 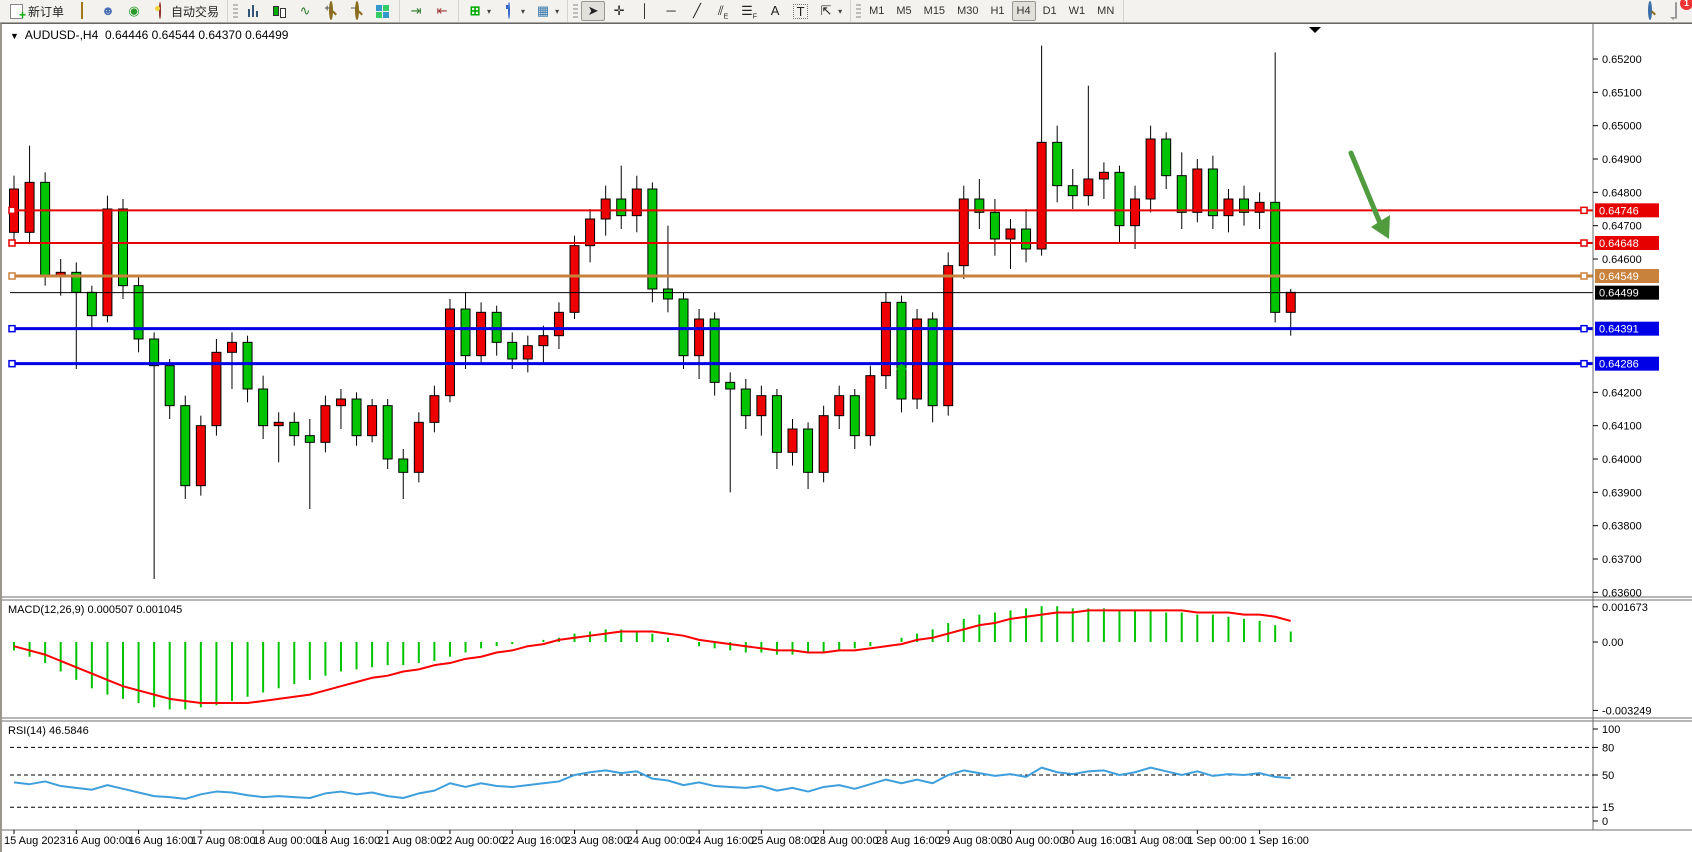 What do you see at coordinates (749, 11) in the screenshot?
I see `fibonacci-tool-button: ☰F` at bounding box center [749, 11].